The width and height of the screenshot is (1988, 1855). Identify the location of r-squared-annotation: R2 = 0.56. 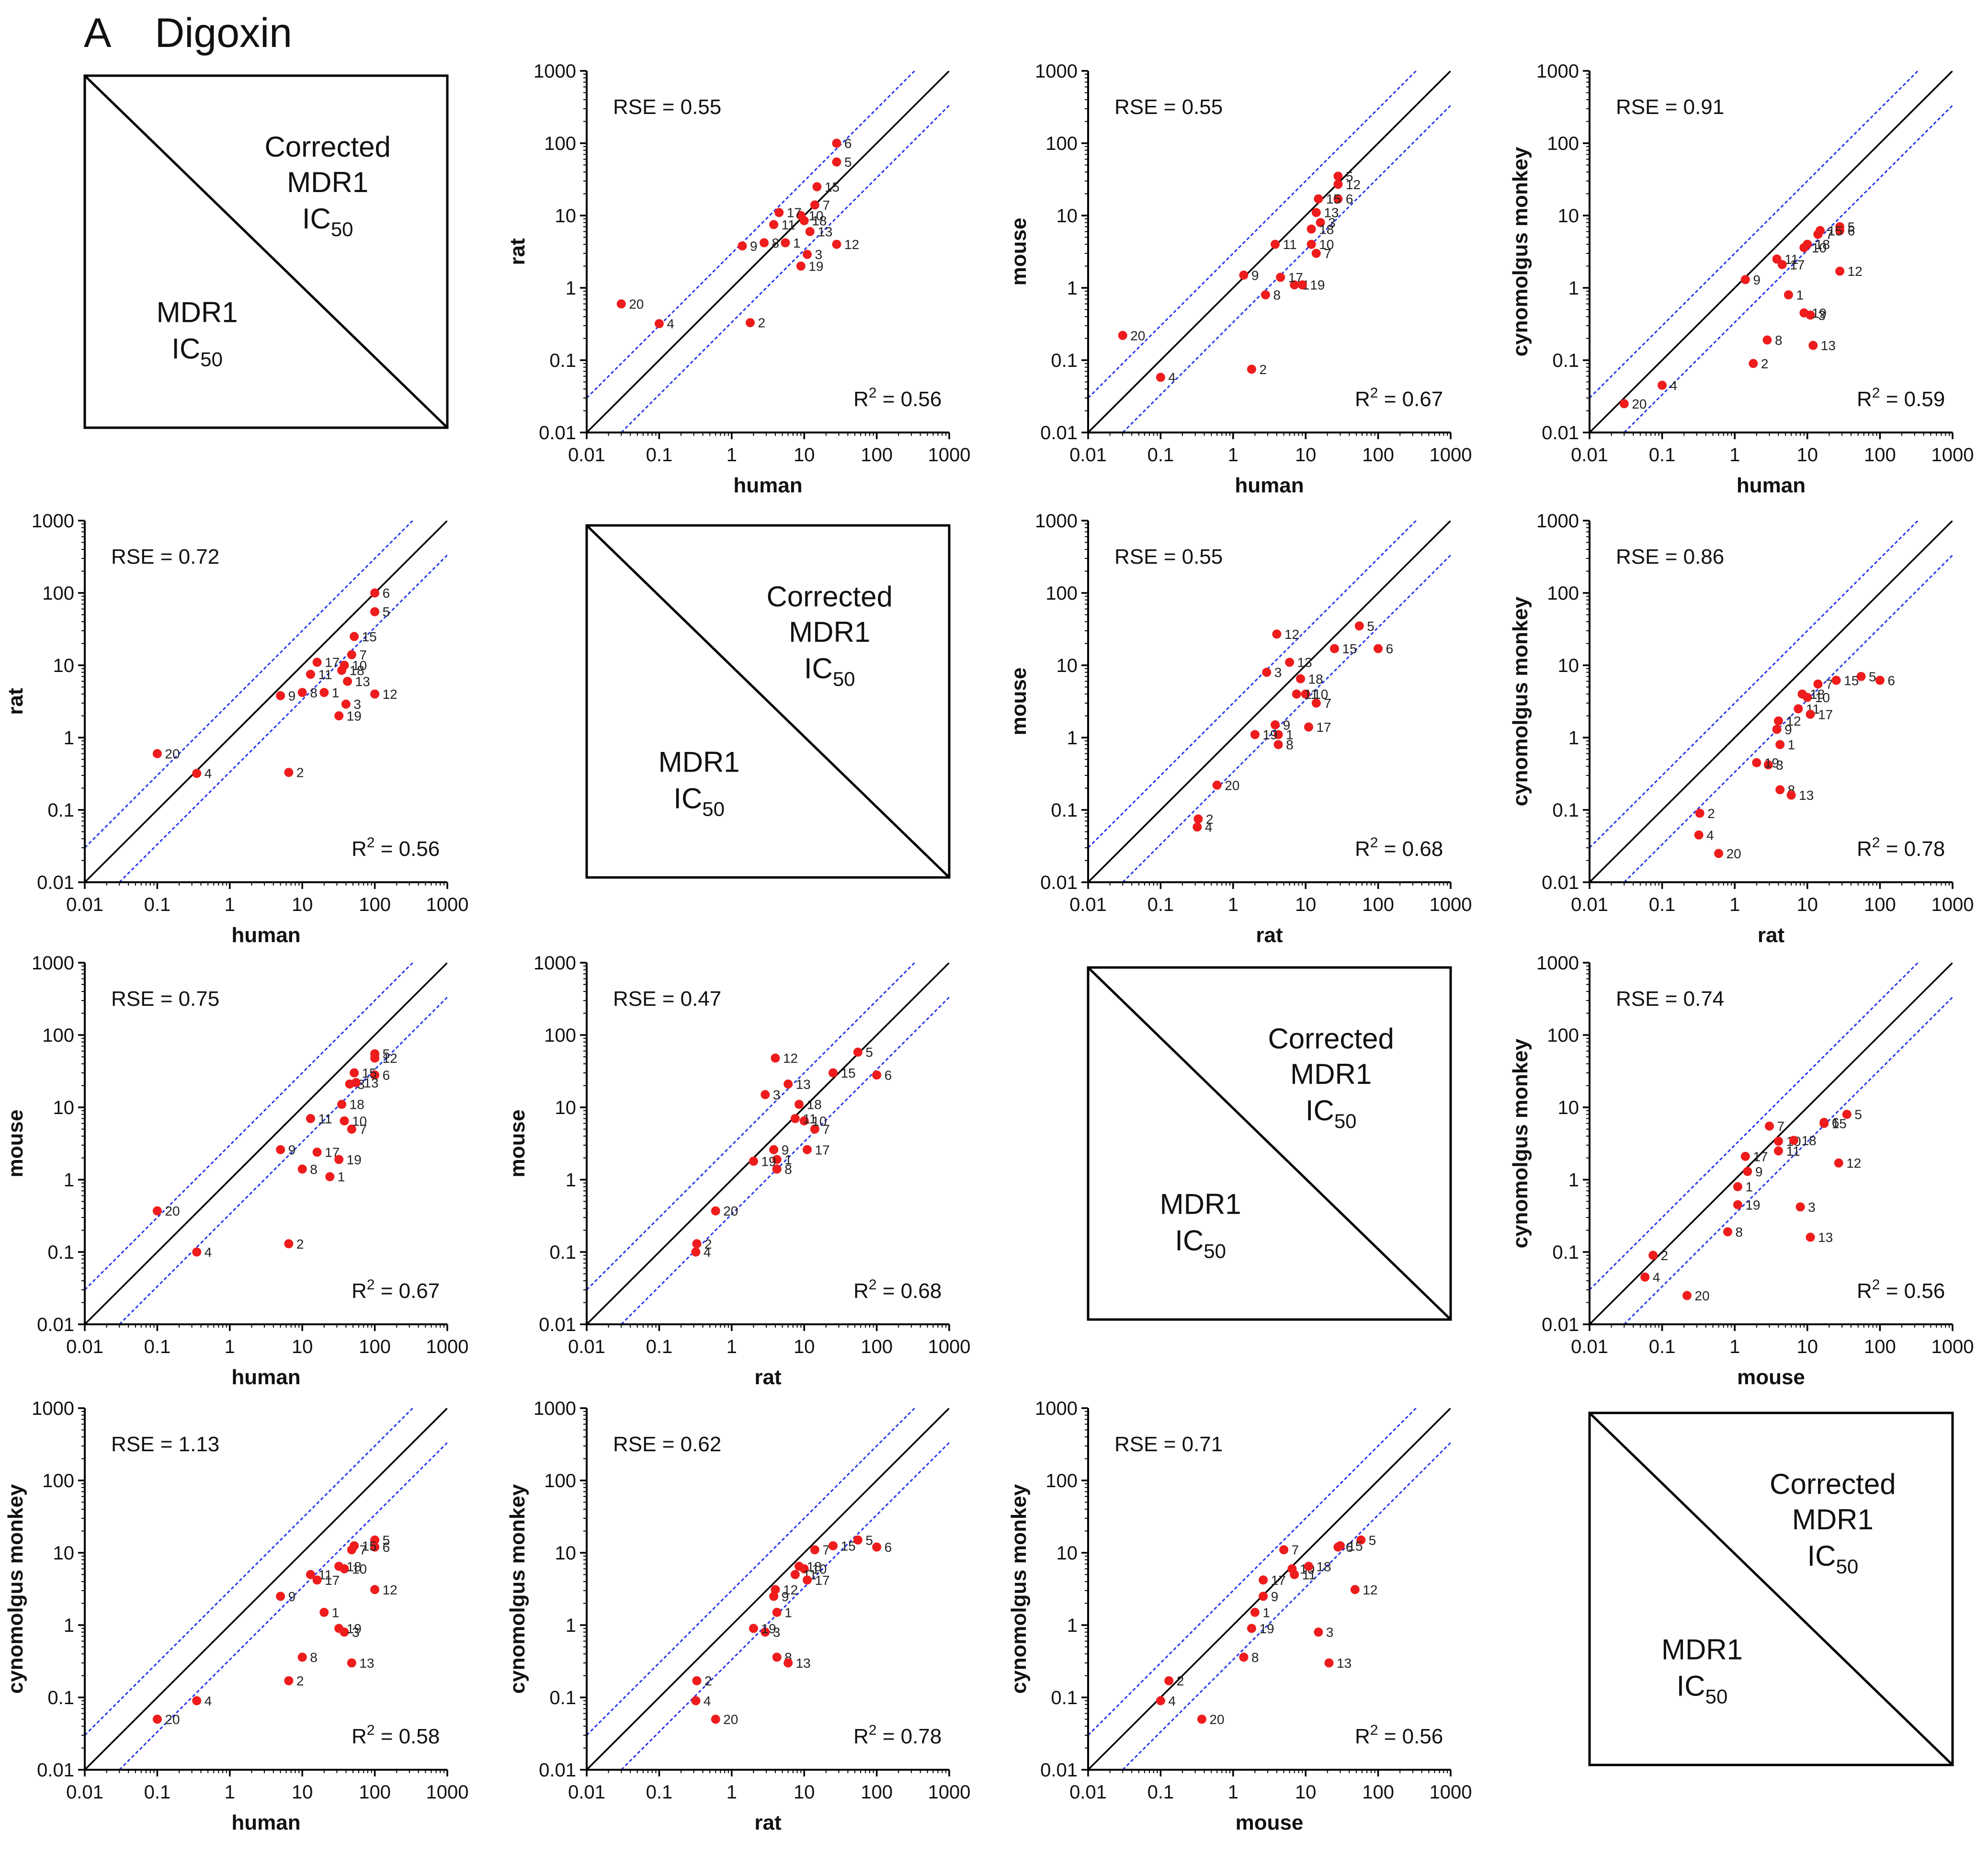
(1399, 1735).